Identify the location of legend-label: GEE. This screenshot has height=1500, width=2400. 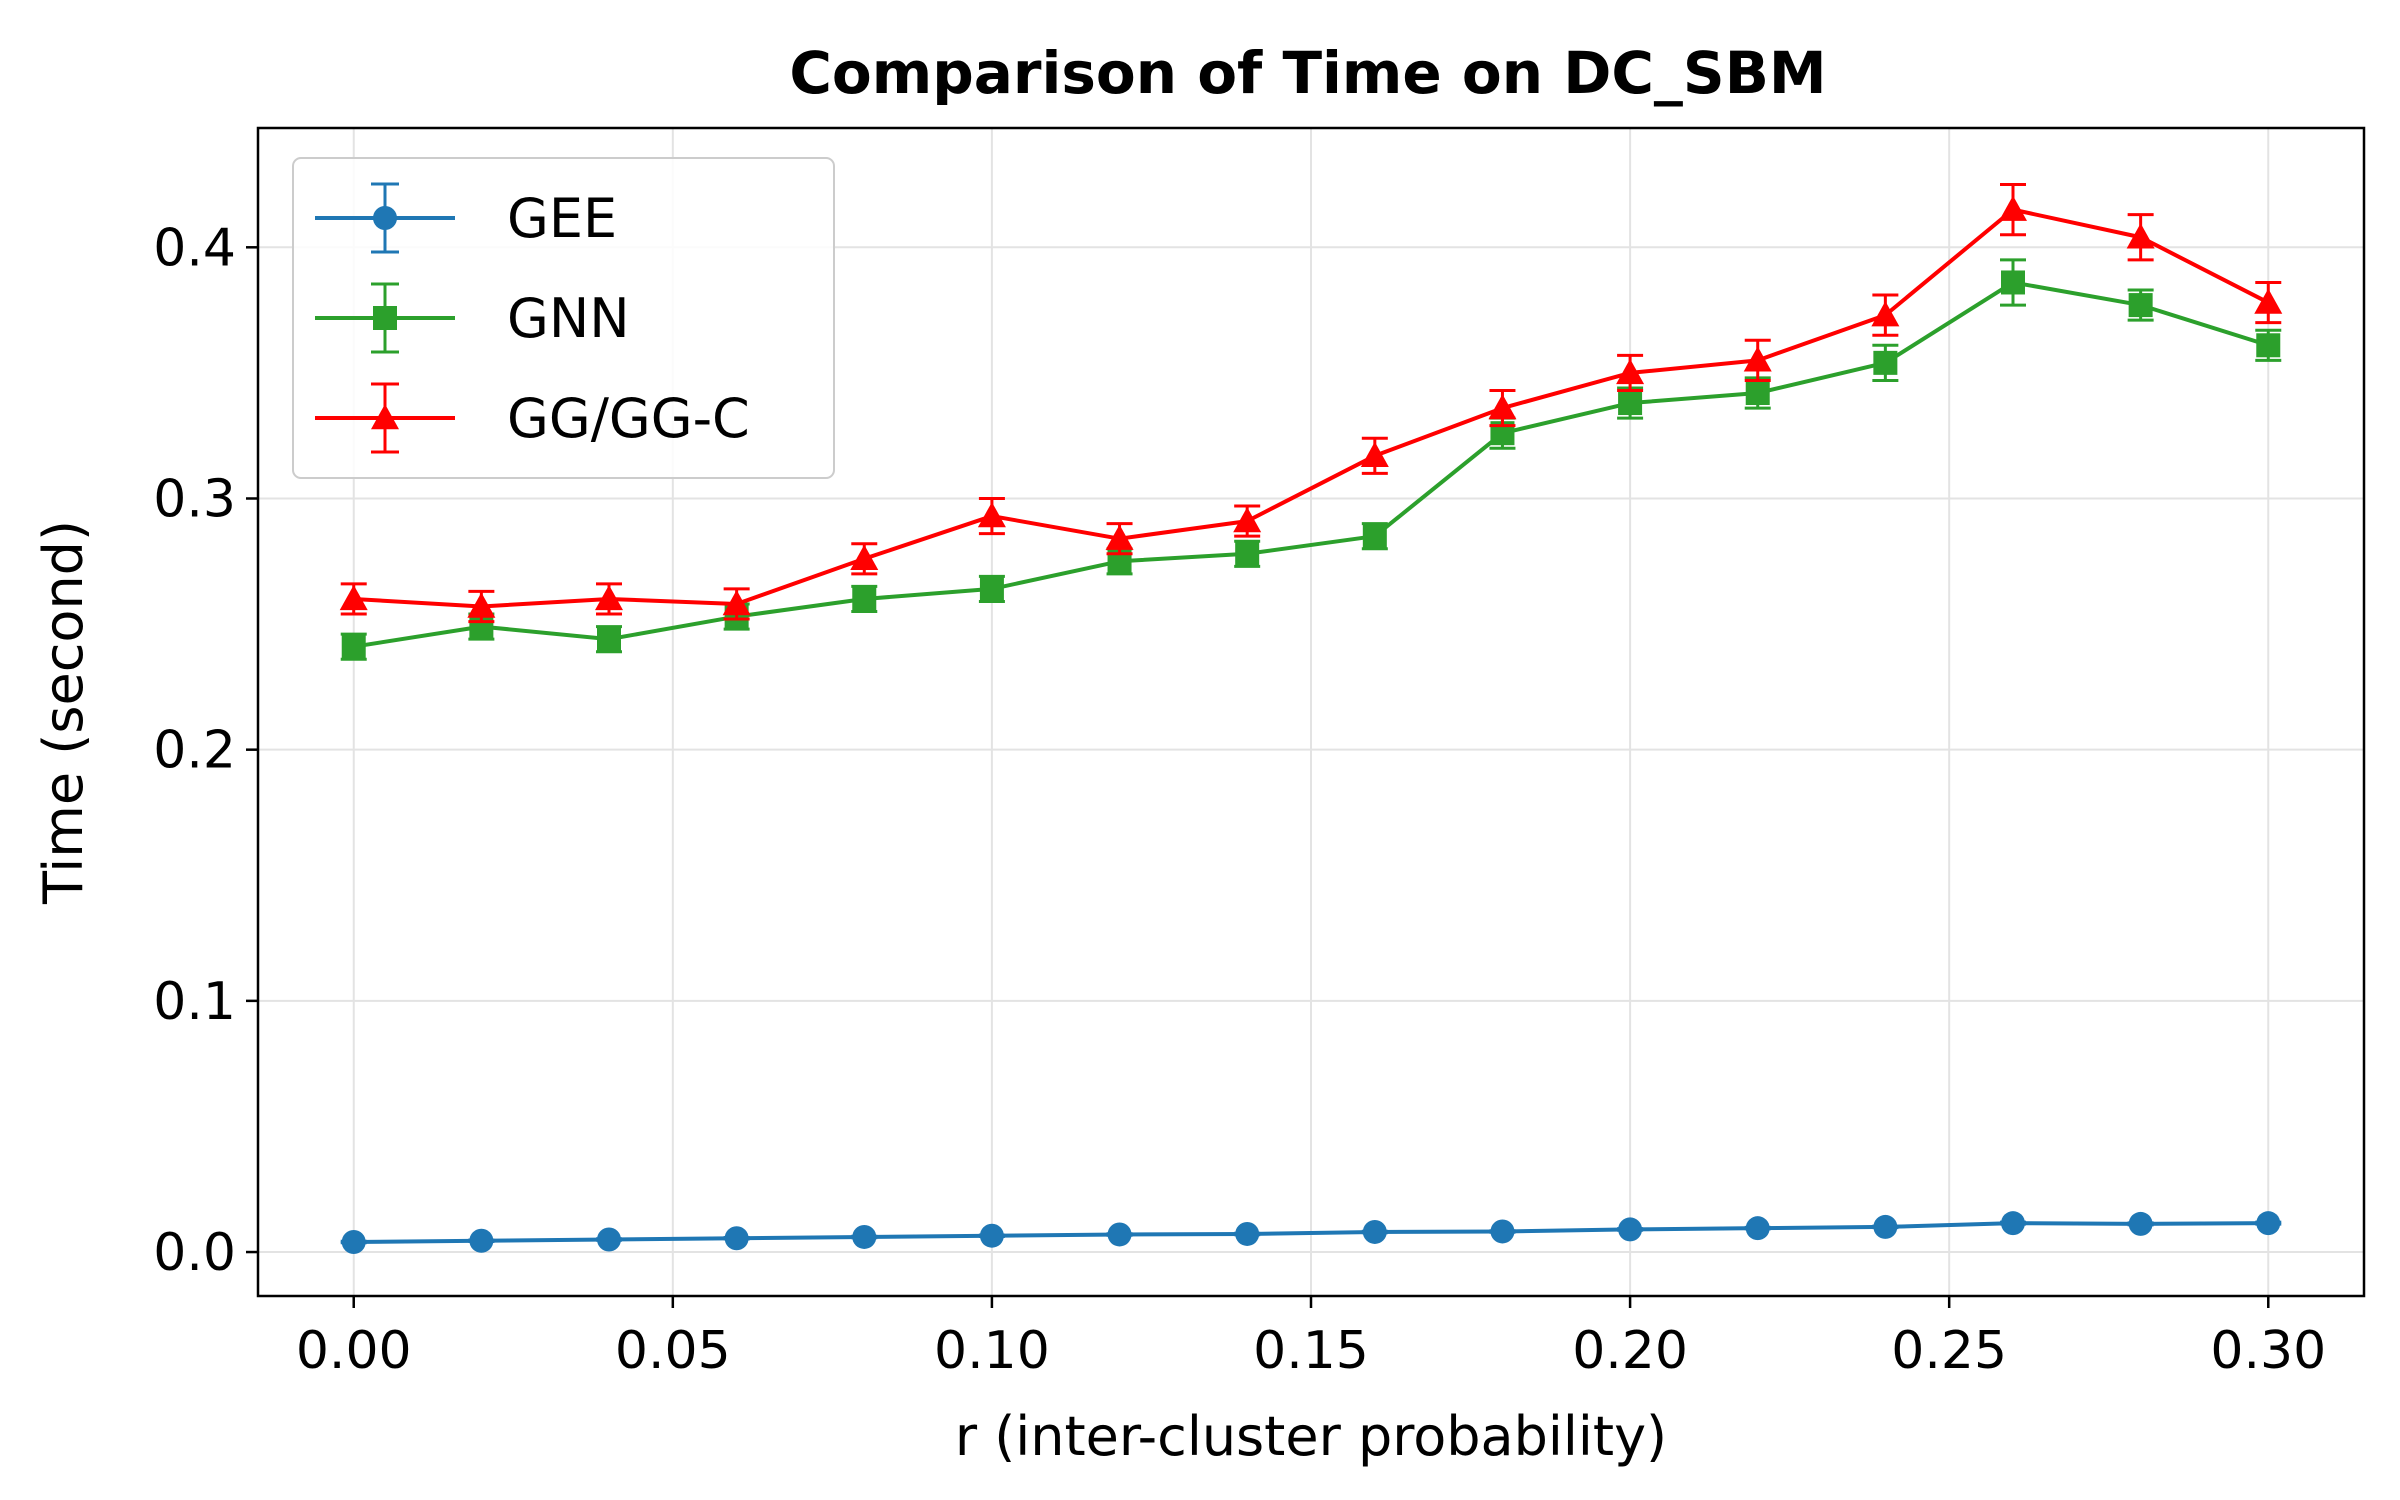
(562, 218).